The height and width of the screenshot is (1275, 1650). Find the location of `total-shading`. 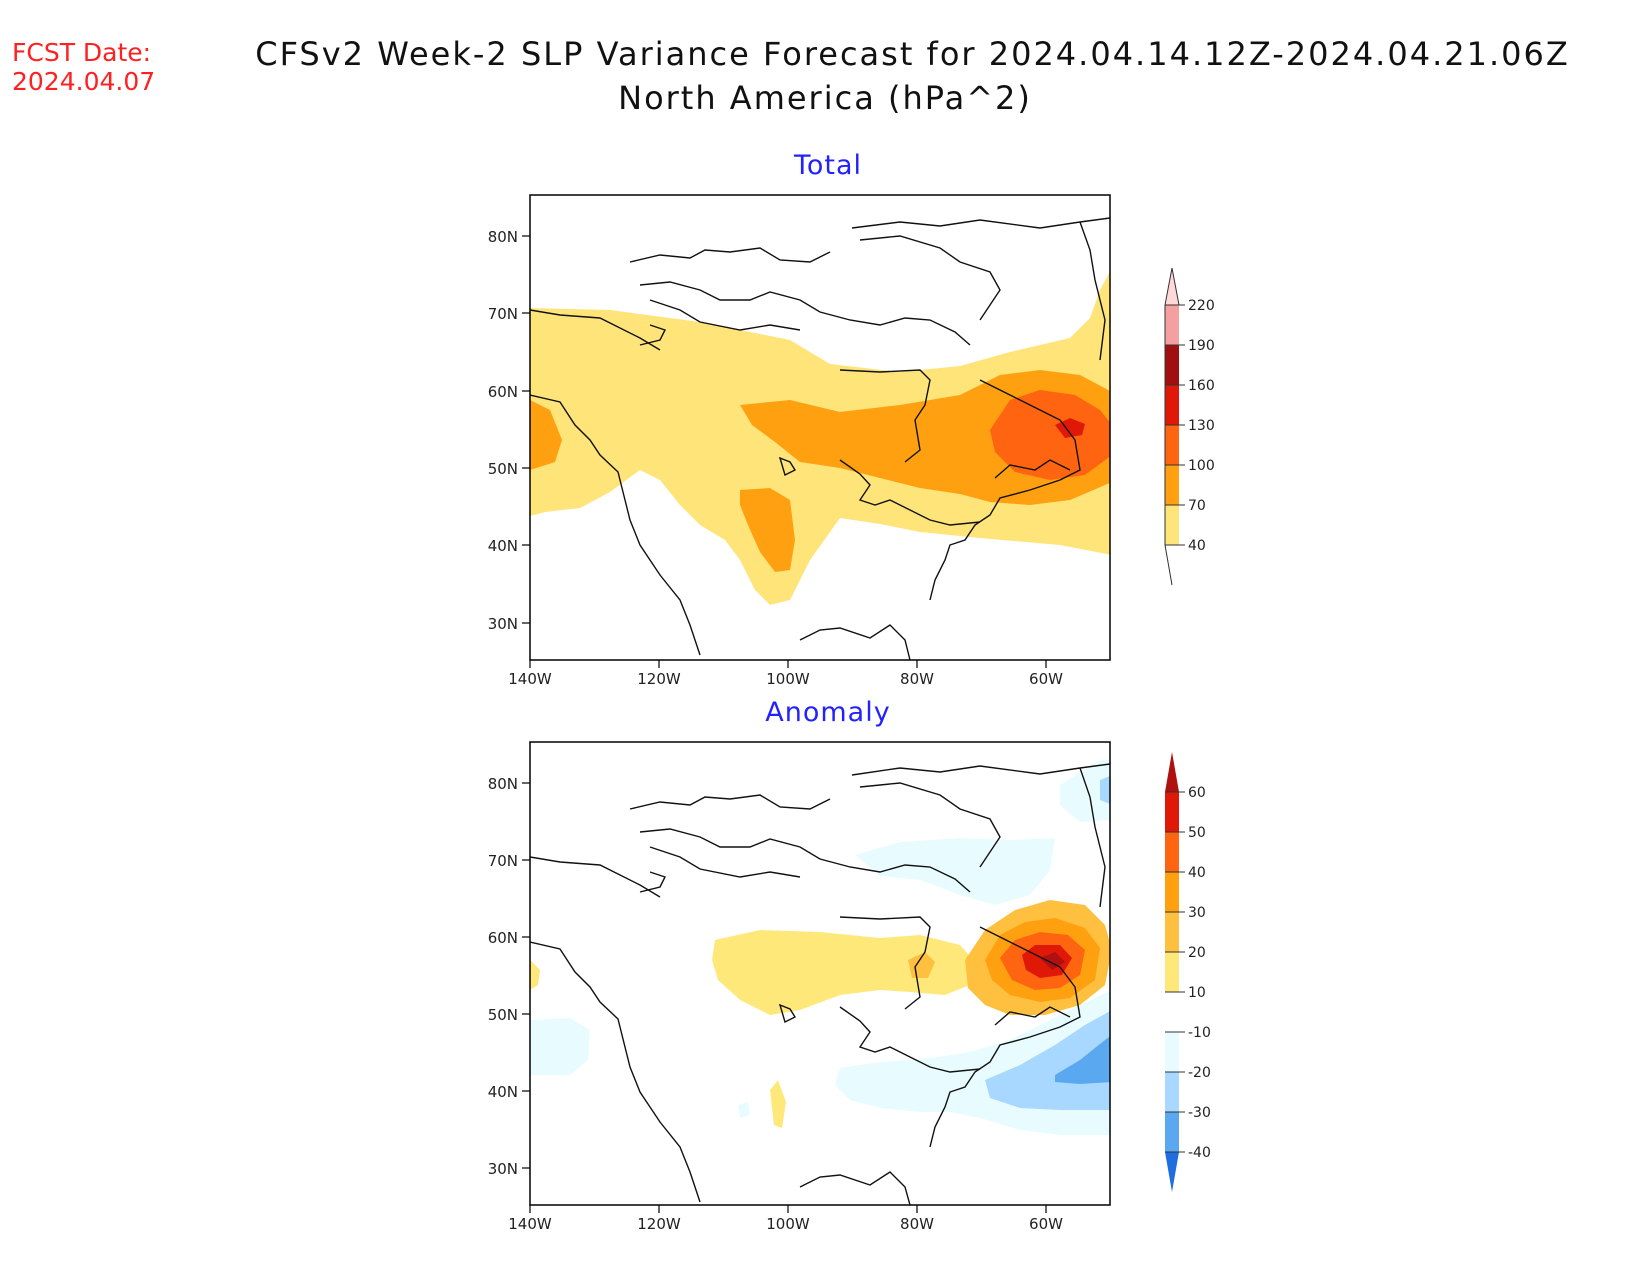

total-shading is located at coordinates (820, 438).